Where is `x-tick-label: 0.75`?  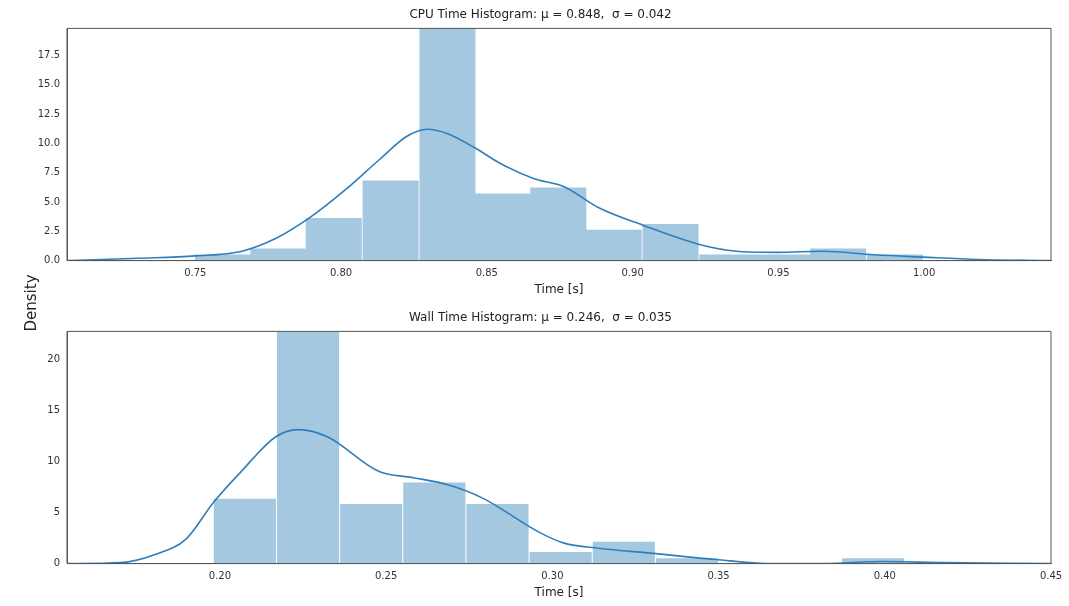
x-tick-label: 0.75 is located at coordinates (195, 273).